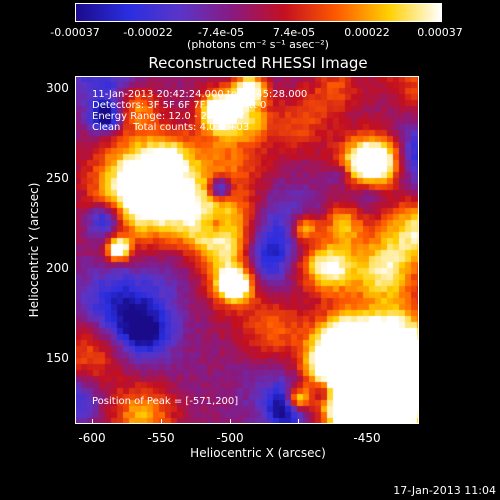 This screenshot has width=500, height=500. What do you see at coordinates (171, 127) in the screenshot?
I see `clean-counts-annotation: Clean Total counts: 4.03E+03` at bounding box center [171, 127].